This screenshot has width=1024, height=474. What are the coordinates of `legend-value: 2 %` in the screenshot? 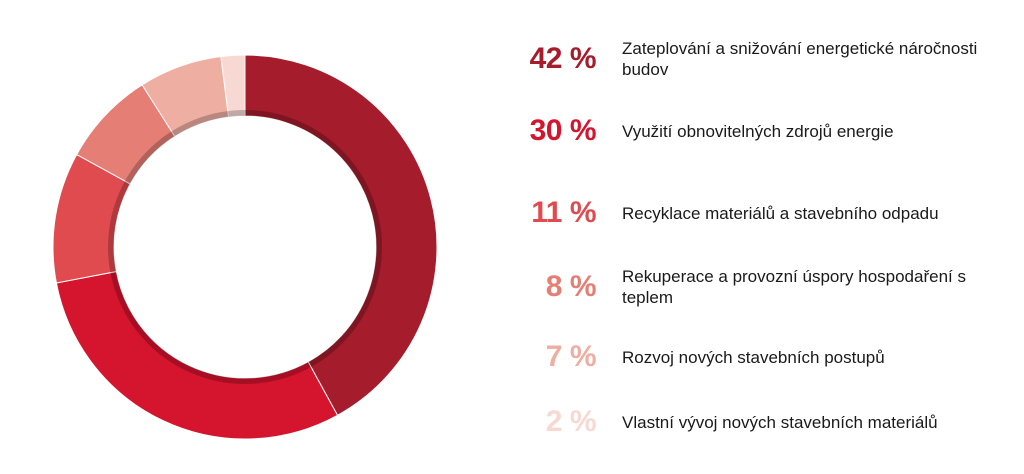 It's located at (571, 421).